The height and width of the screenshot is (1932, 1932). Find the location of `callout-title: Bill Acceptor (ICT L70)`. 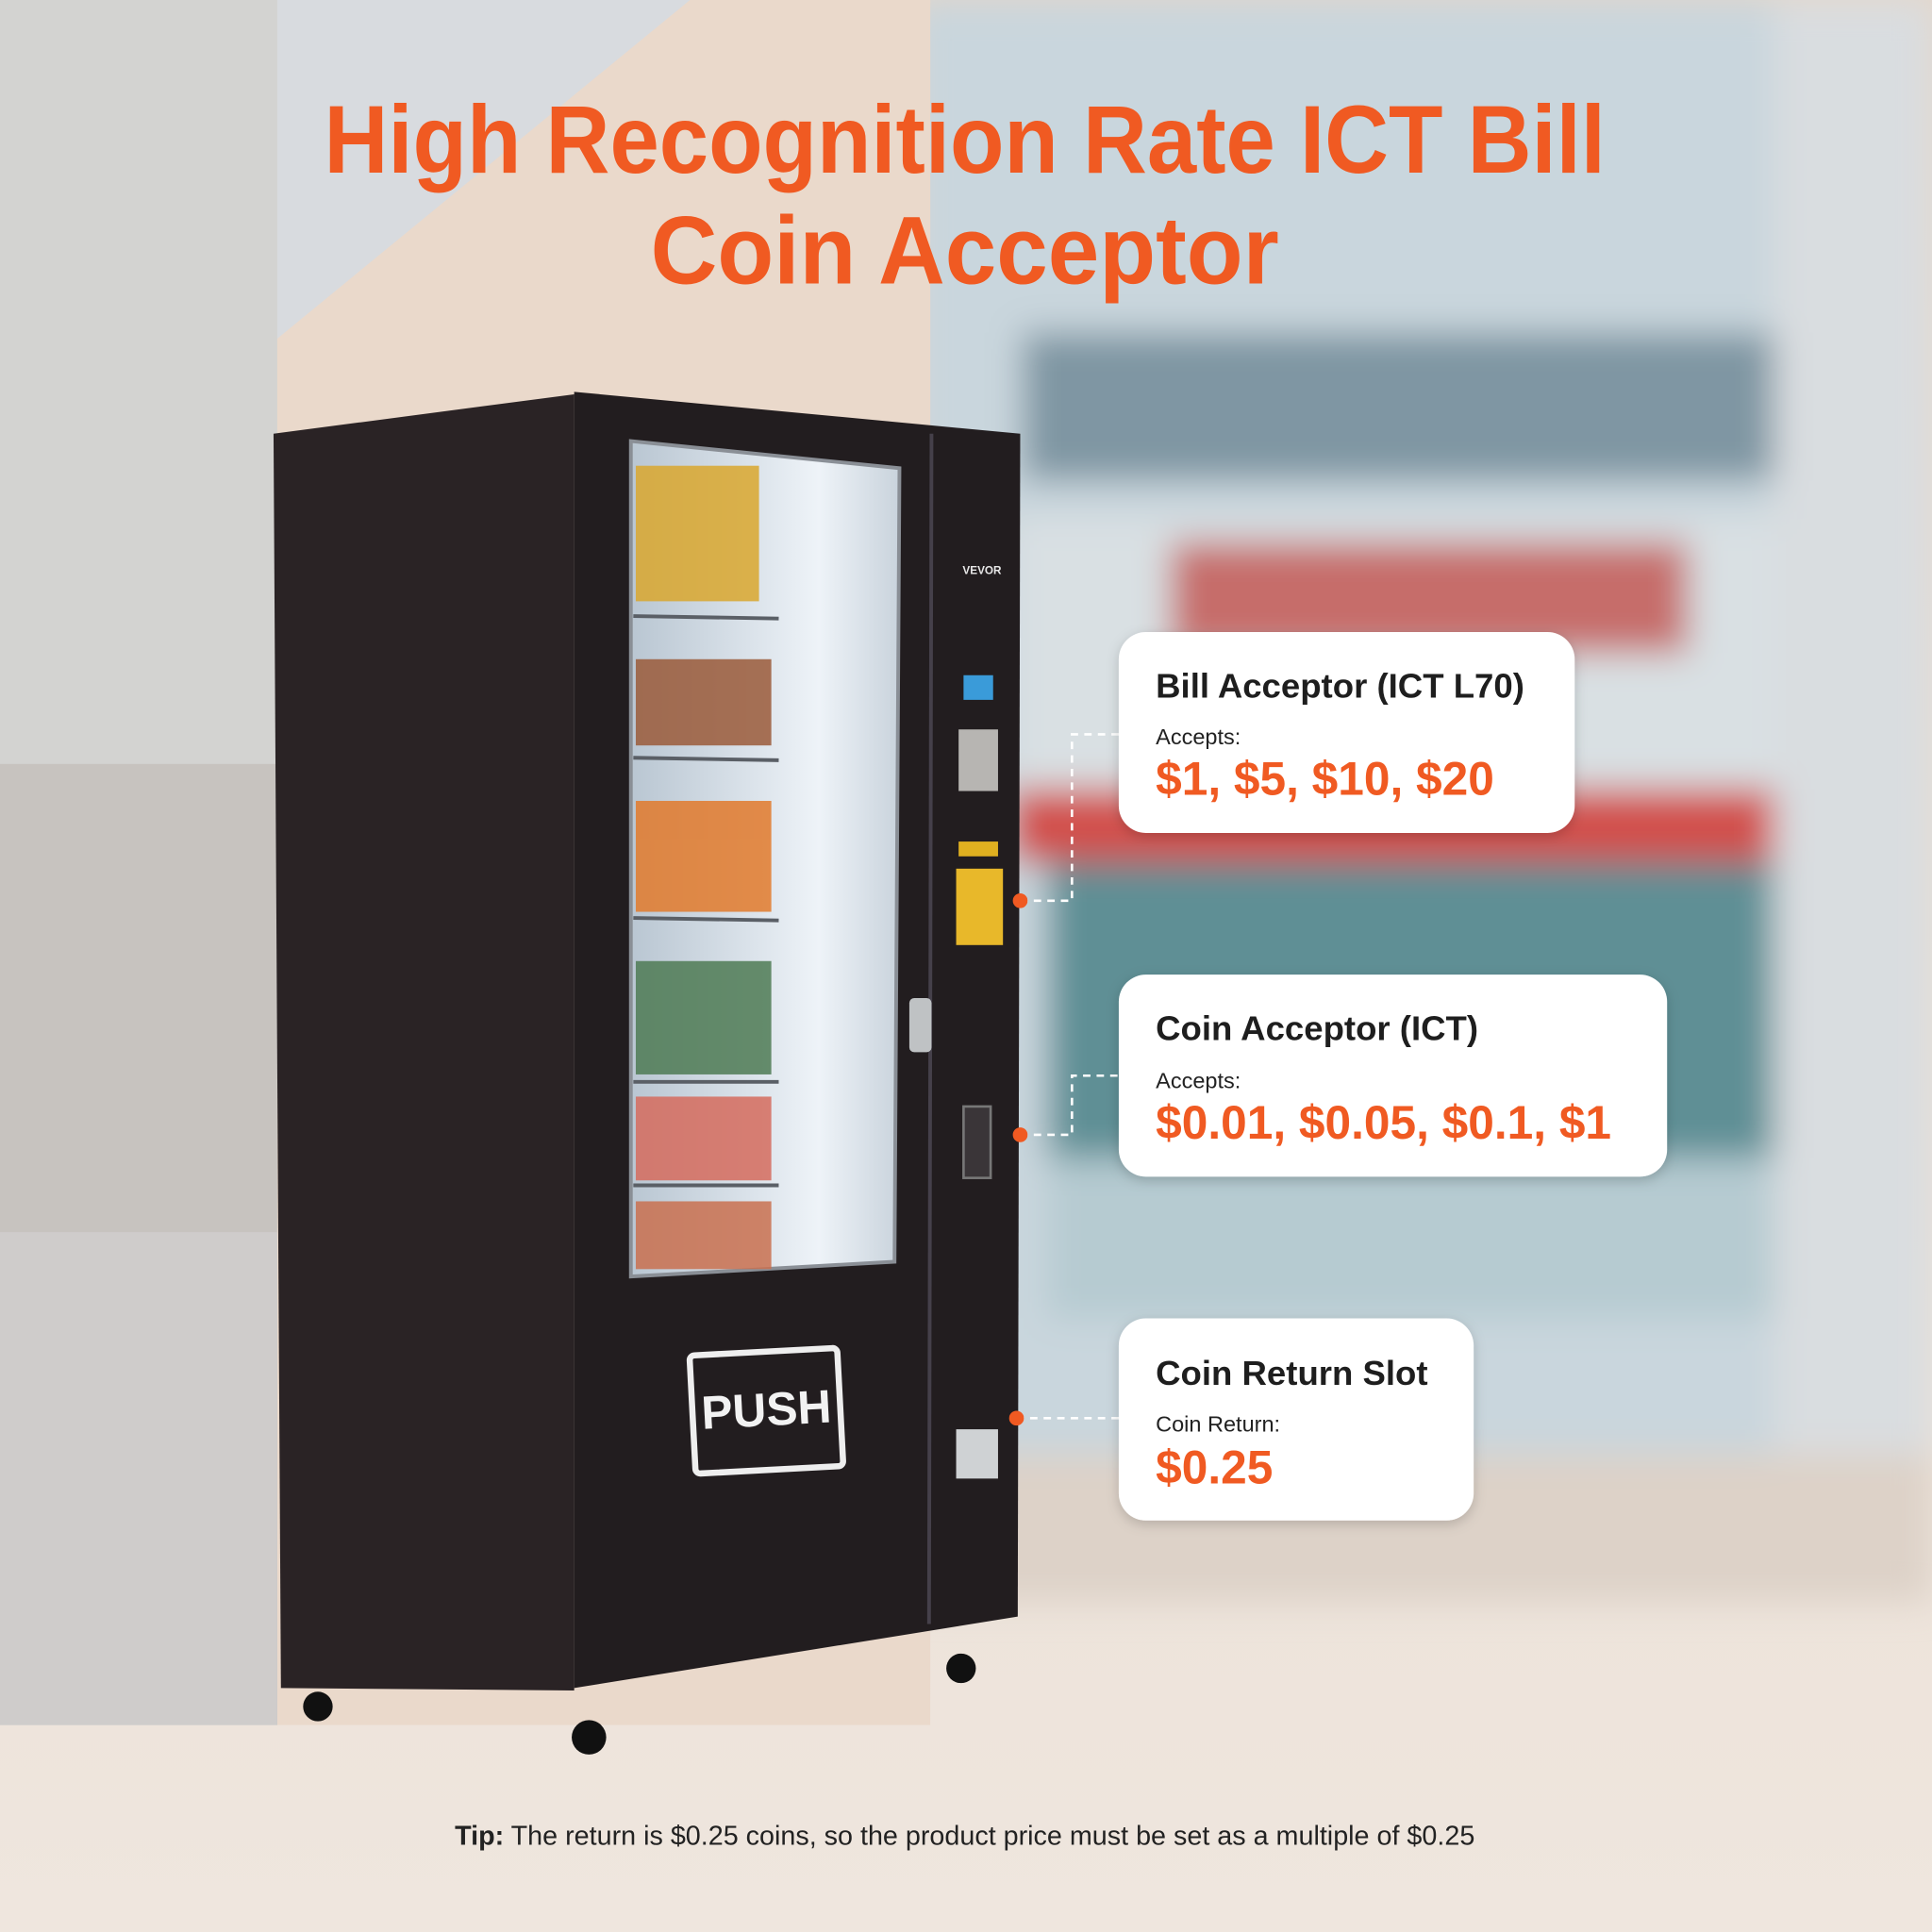

callout-title: Bill Acceptor (ICT L70) is located at coordinates (1340, 686).